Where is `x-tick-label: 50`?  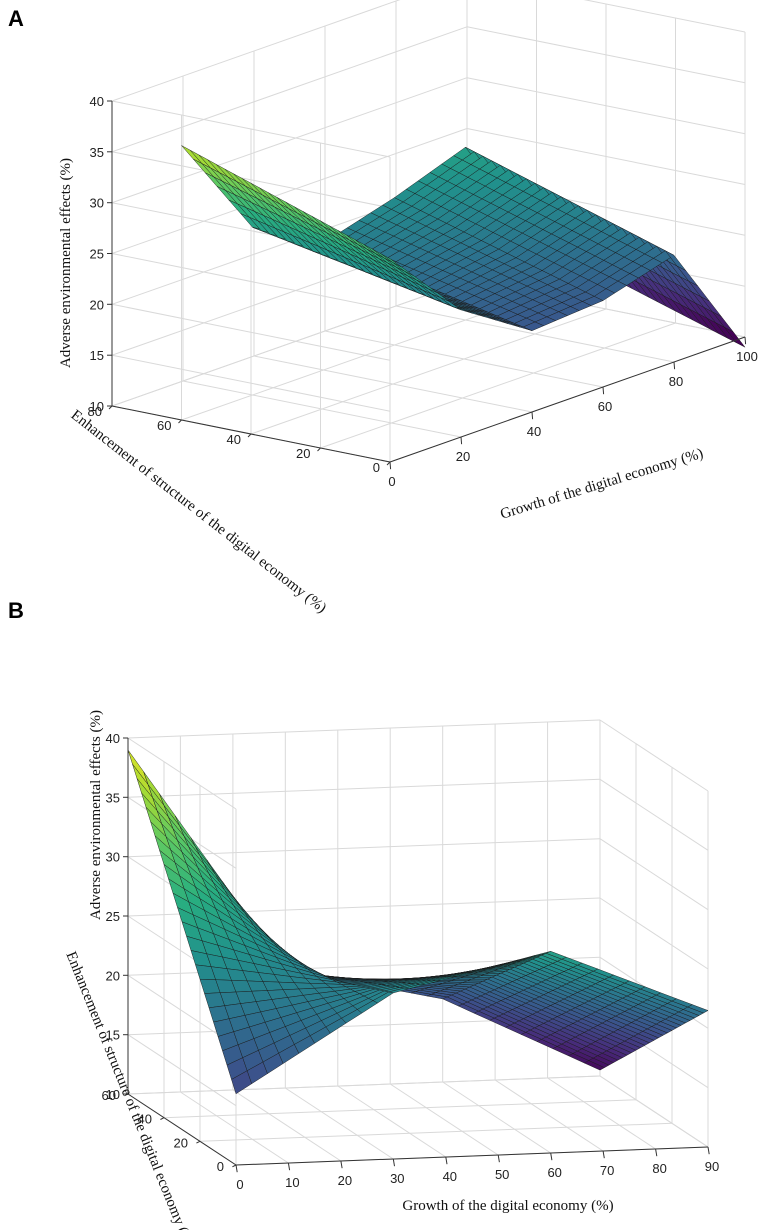 x-tick-label: 50 is located at coordinates (502, 1174).